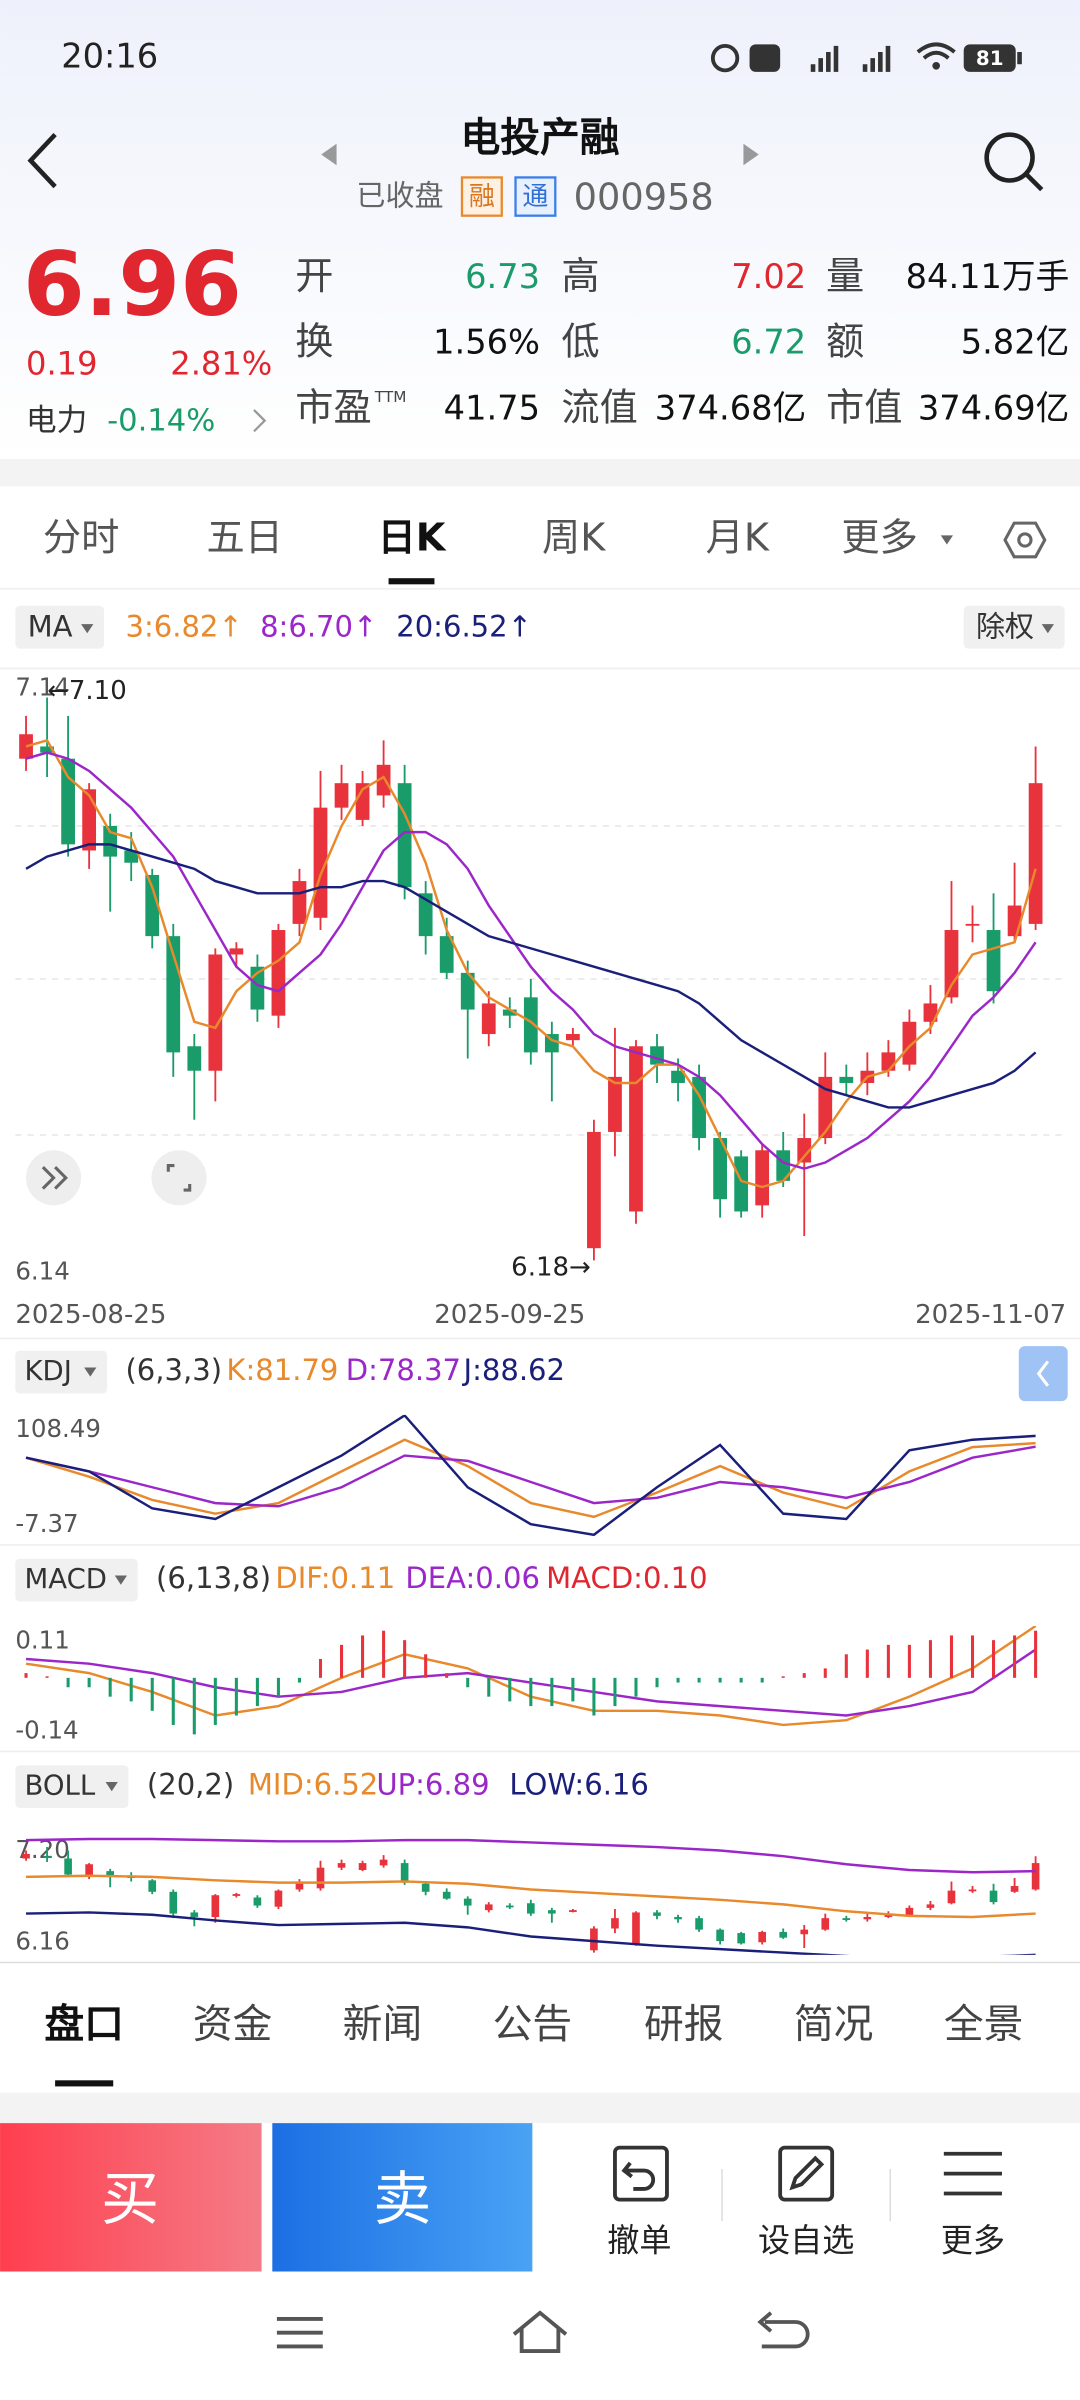 This screenshot has width=1080, height=2400. Describe the element at coordinates (1014, 162) in the screenshot. I see `search-button` at that location.